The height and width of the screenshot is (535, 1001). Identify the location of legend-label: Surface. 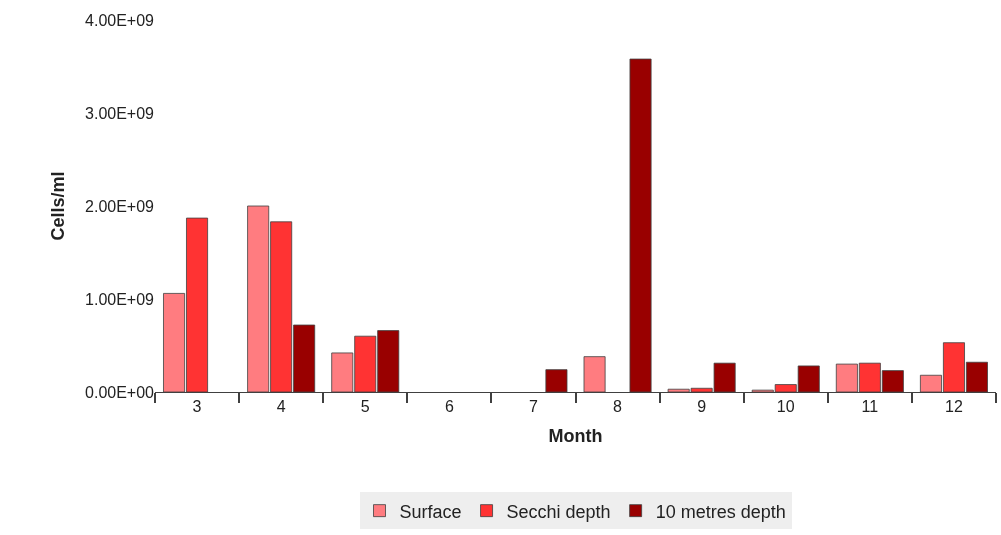
(430, 511).